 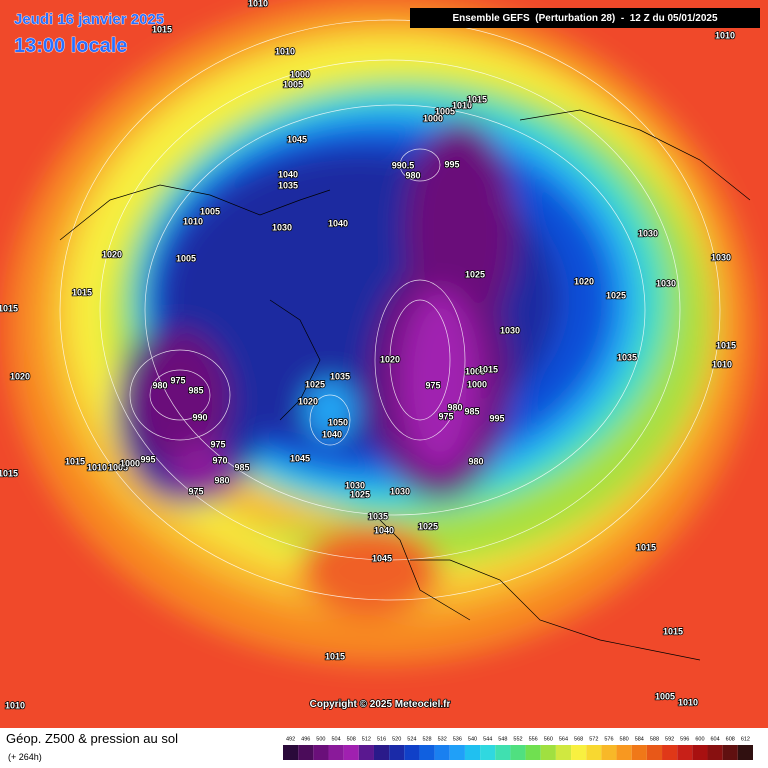 What do you see at coordinates (219, 460) in the screenshot?
I see `pressure-label: 970` at bounding box center [219, 460].